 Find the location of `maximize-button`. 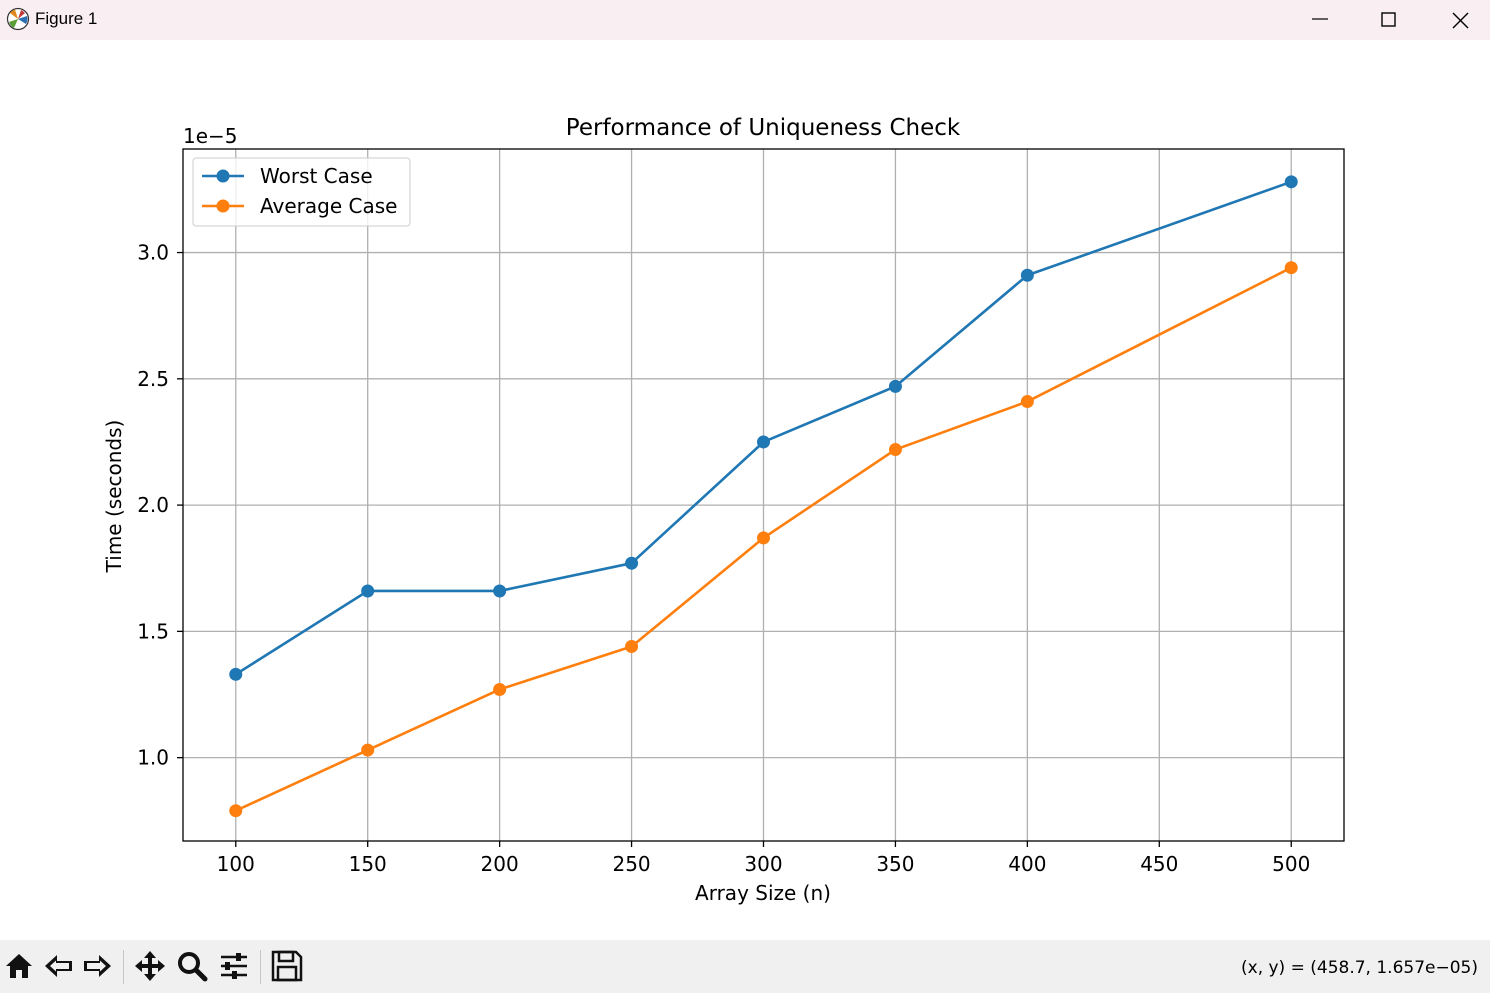

maximize-button is located at coordinates (1389, 20).